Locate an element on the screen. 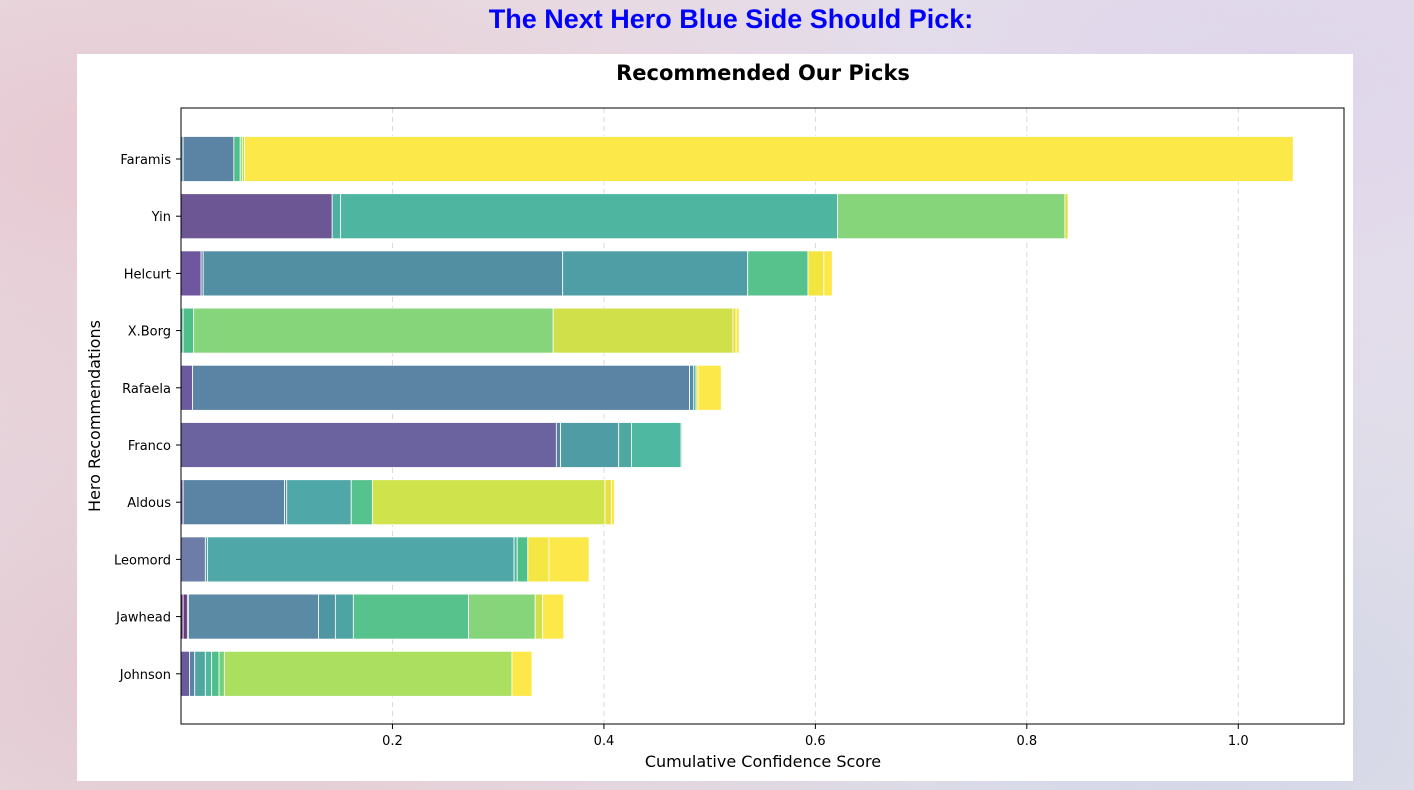  x-tick-label: 0.2 is located at coordinates (392, 741).